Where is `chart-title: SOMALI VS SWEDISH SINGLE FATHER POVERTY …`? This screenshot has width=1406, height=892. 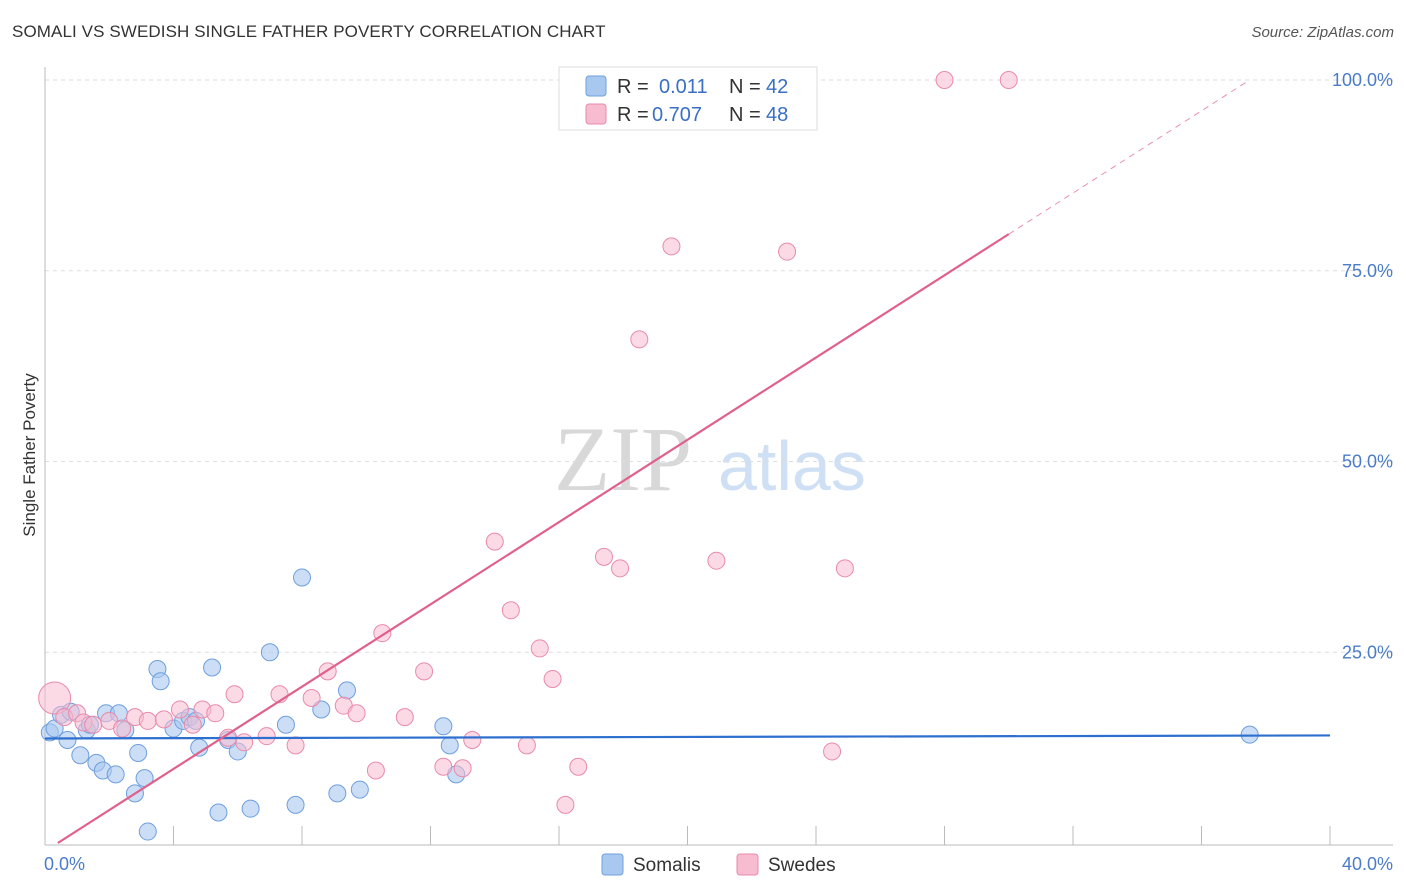
chart-title: SOMALI VS SWEDISH SINGLE FATHER POVERTY … is located at coordinates (309, 31).